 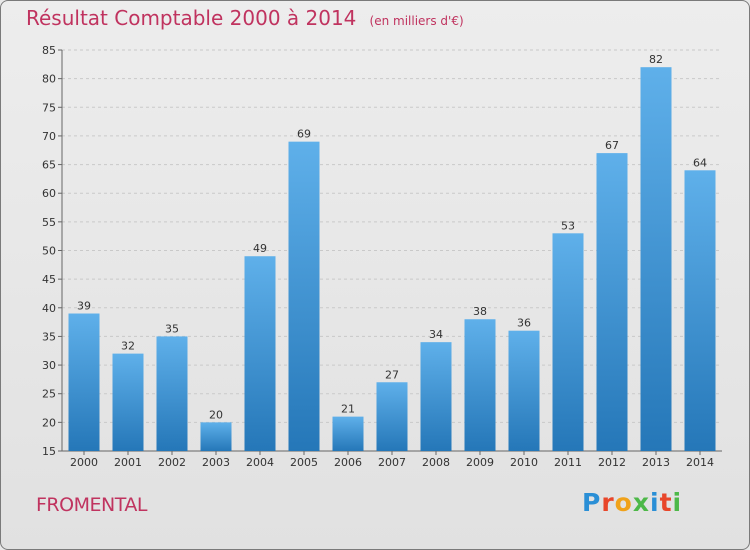 I want to click on x-tick-label: 2003, so click(x=216, y=462).